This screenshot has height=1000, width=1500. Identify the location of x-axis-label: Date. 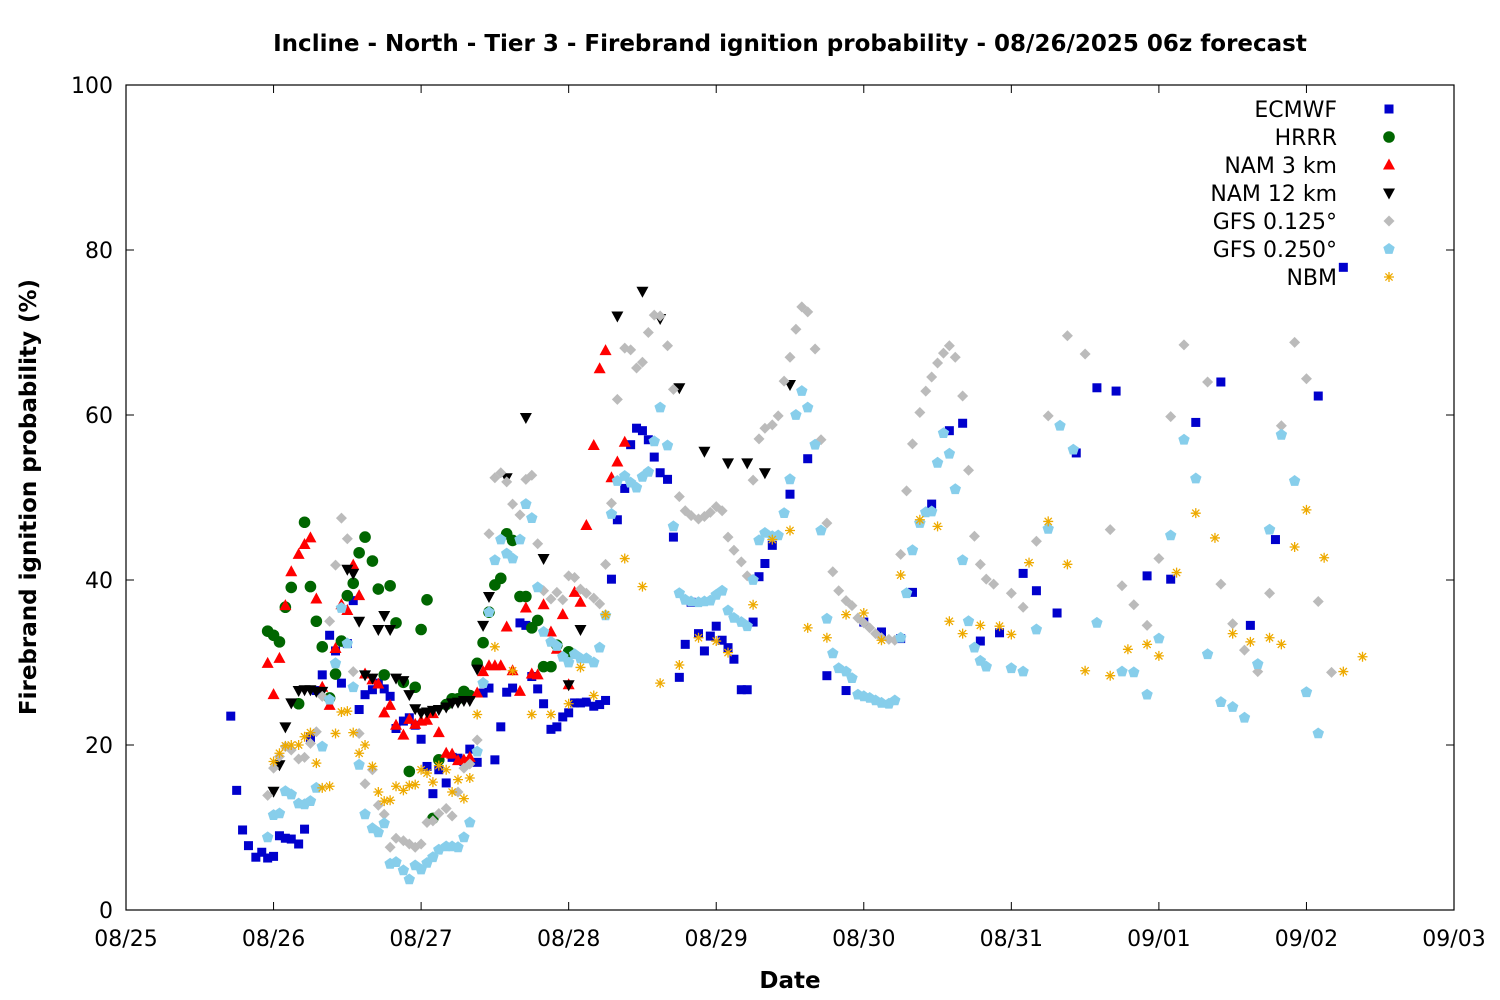
(789, 981).